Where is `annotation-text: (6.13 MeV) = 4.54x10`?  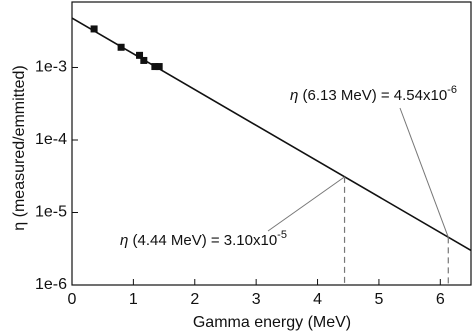 annotation-text: (6.13 MeV) = 4.54x10 is located at coordinates (372, 95).